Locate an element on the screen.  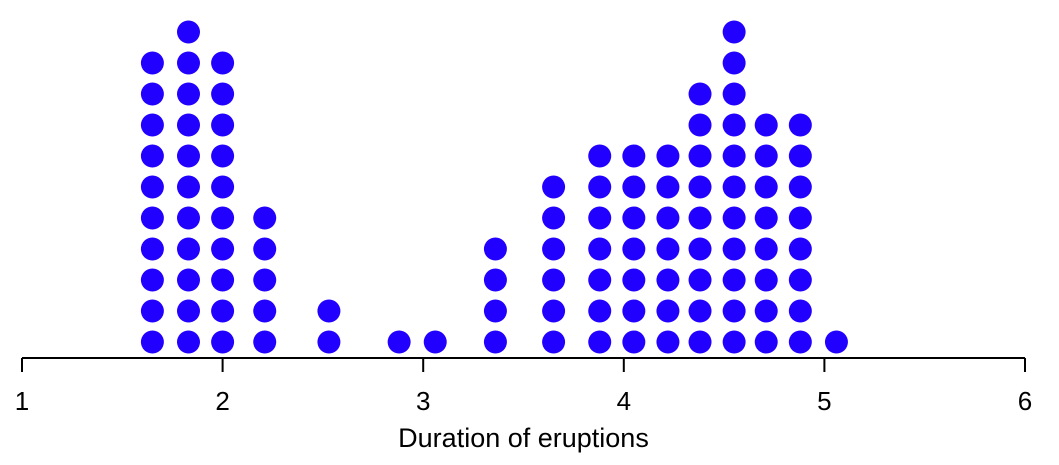
x-axis-ticks: 1 2 3 4 5 6 is located at coordinates (523, 387).